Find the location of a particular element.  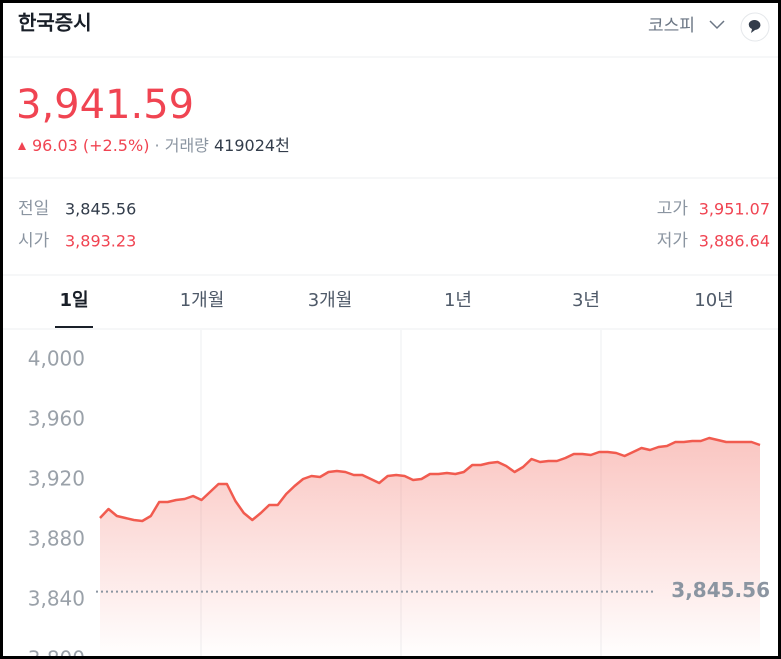

volume-label: 거래량 is located at coordinates (187, 145).